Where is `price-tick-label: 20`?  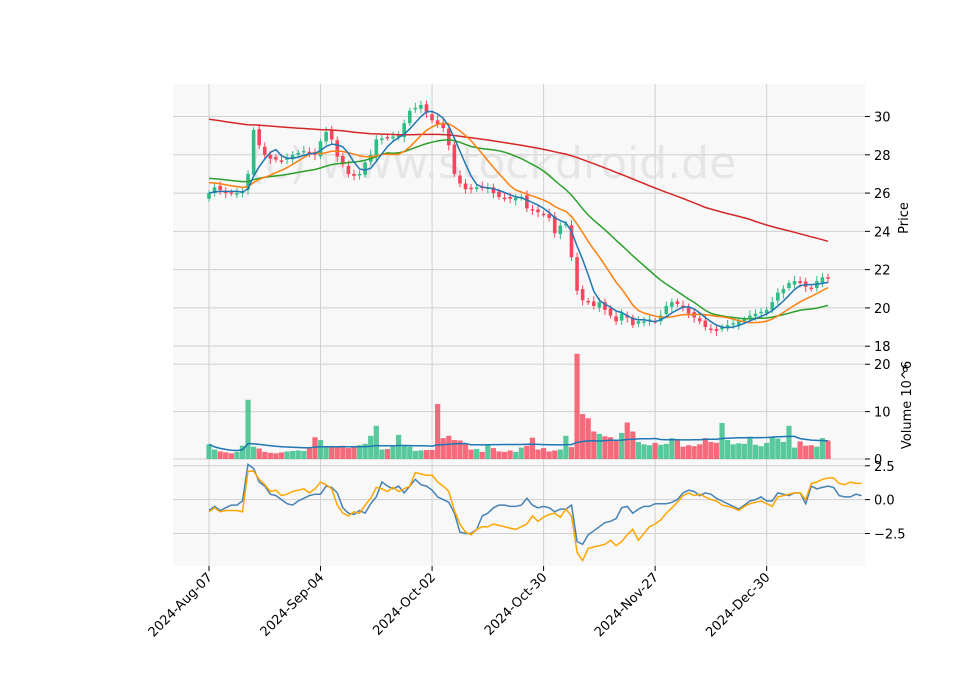 price-tick-label: 20 is located at coordinates (882, 309).